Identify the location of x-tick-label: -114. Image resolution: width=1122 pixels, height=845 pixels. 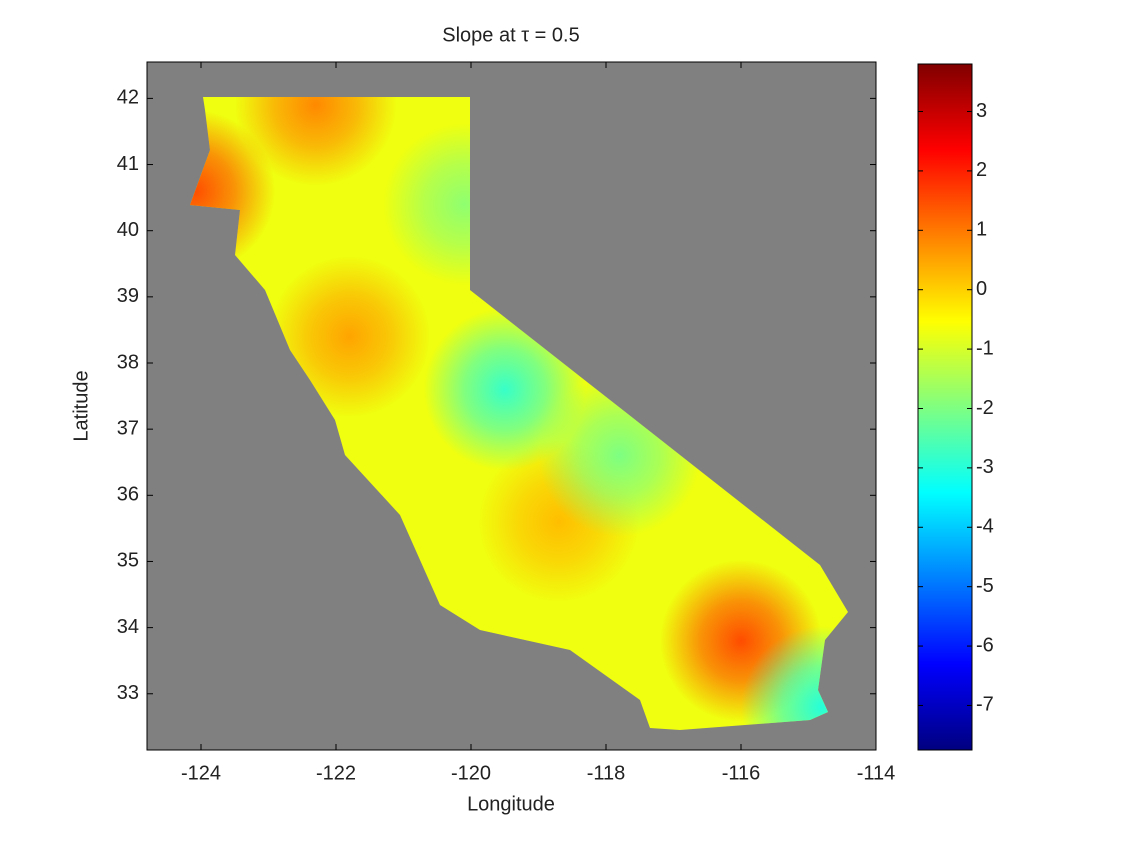
(876, 773).